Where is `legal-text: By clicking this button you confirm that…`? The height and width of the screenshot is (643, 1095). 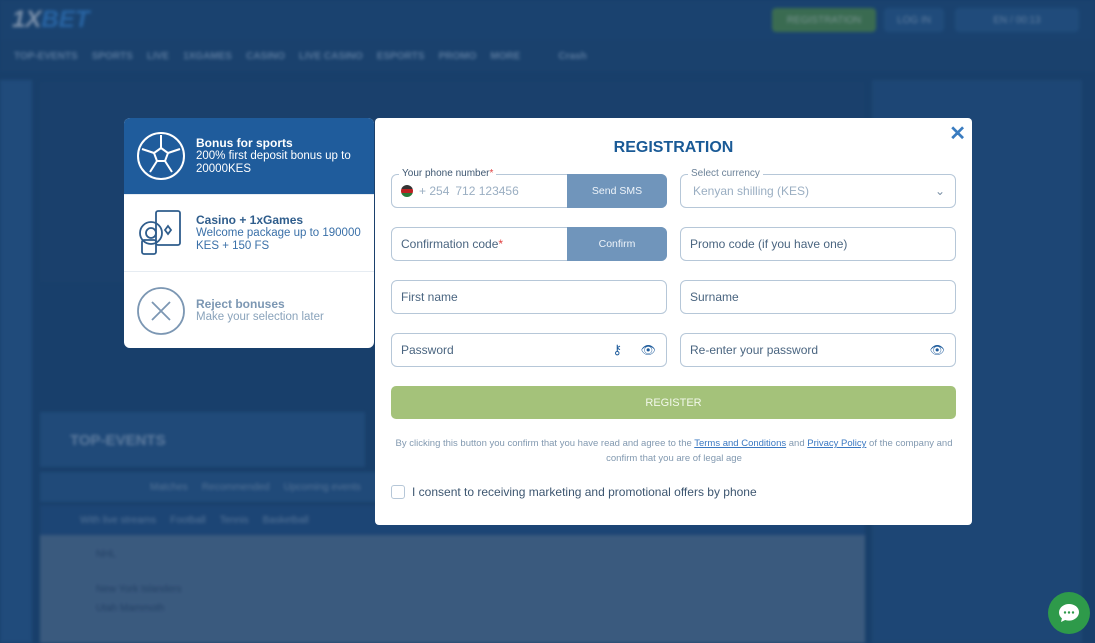
legal-text: By clicking this button you confirm that… is located at coordinates (674, 451).